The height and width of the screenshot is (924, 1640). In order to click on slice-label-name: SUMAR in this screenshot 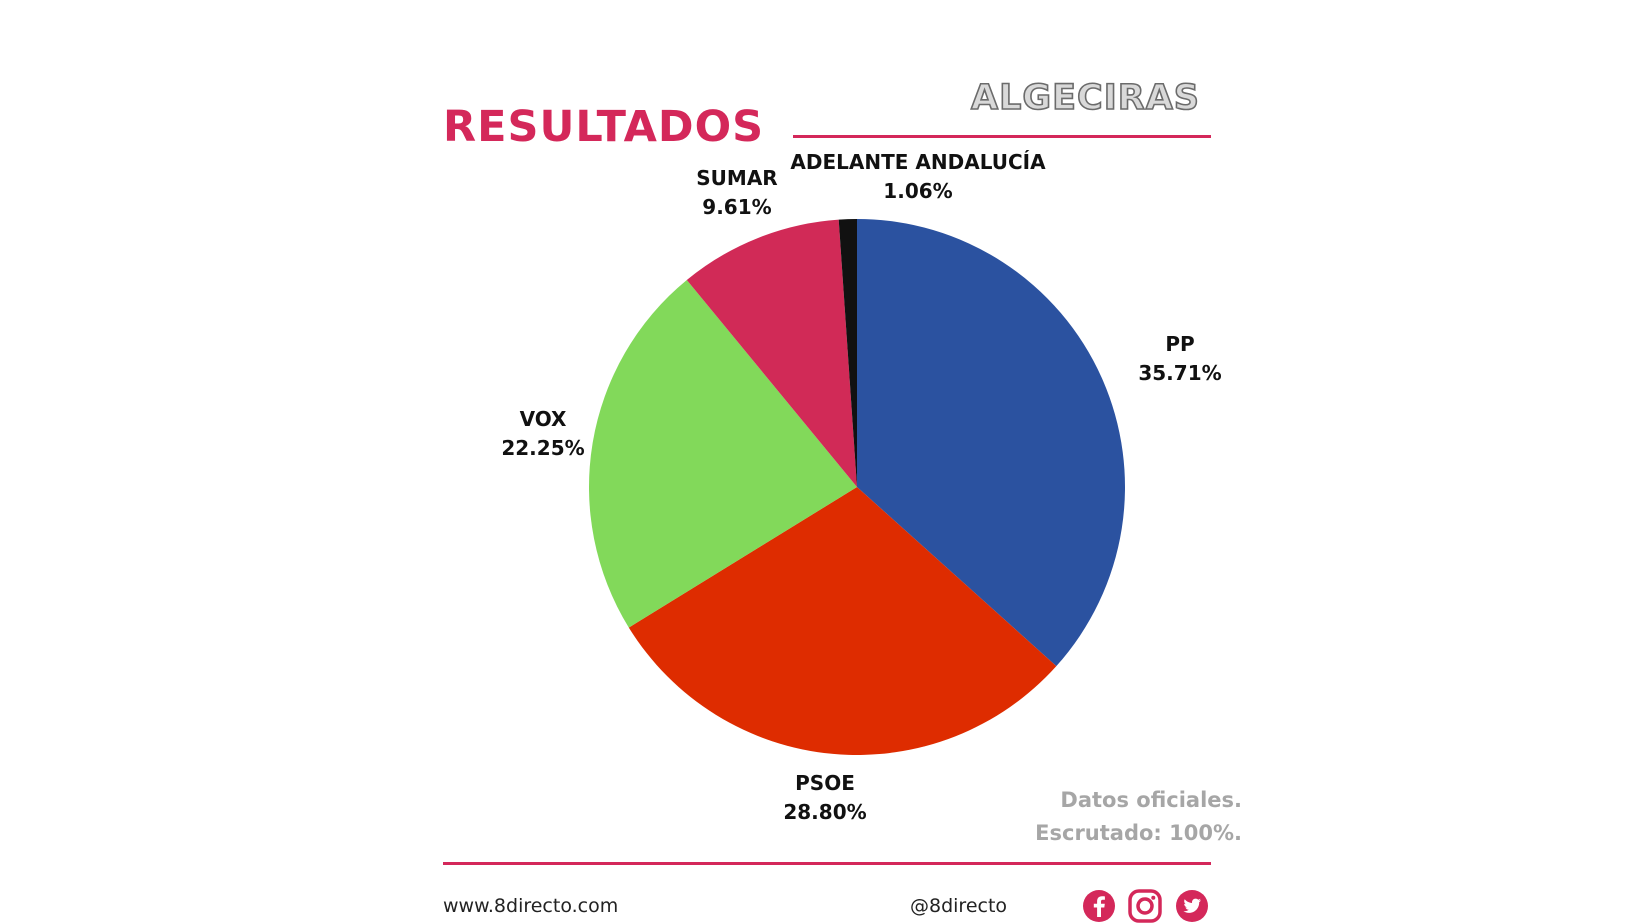, I will do `click(737, 178)`.